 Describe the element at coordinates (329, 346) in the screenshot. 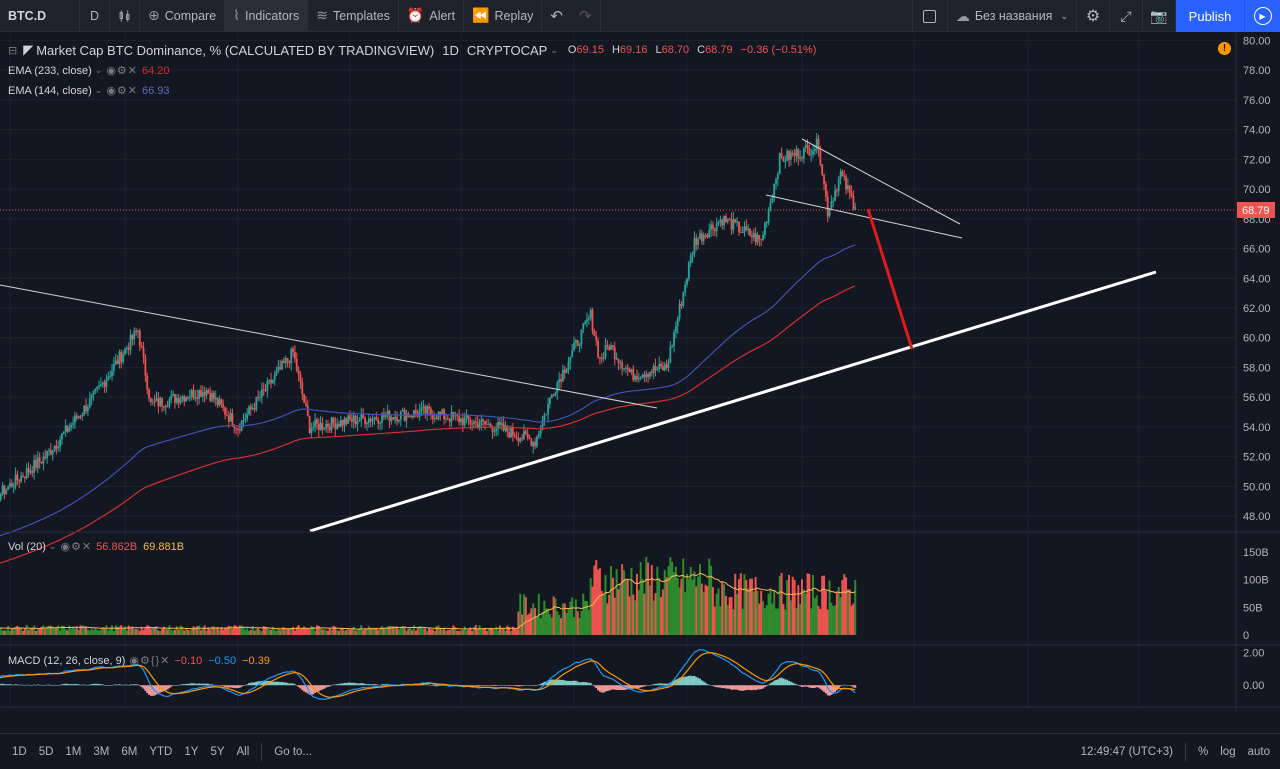

I see `downtrend-line` at that location.